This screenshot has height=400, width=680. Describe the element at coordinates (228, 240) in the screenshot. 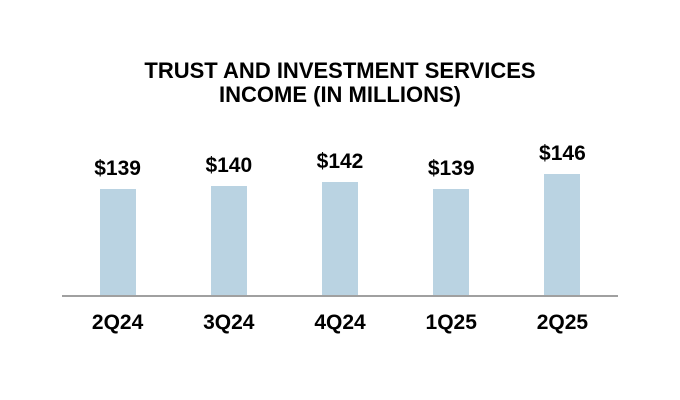

I see `bar-3Q24` at that location.